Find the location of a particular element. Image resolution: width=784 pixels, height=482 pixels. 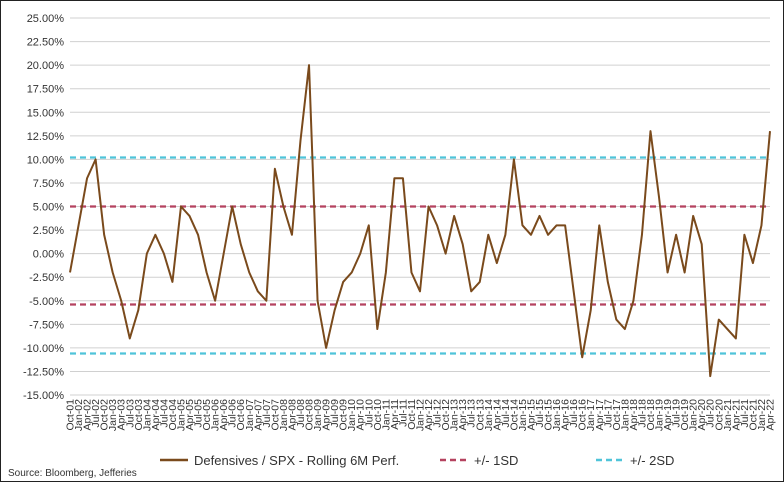

y-tick-label: 10.00% is located at coordinates (46, 160).